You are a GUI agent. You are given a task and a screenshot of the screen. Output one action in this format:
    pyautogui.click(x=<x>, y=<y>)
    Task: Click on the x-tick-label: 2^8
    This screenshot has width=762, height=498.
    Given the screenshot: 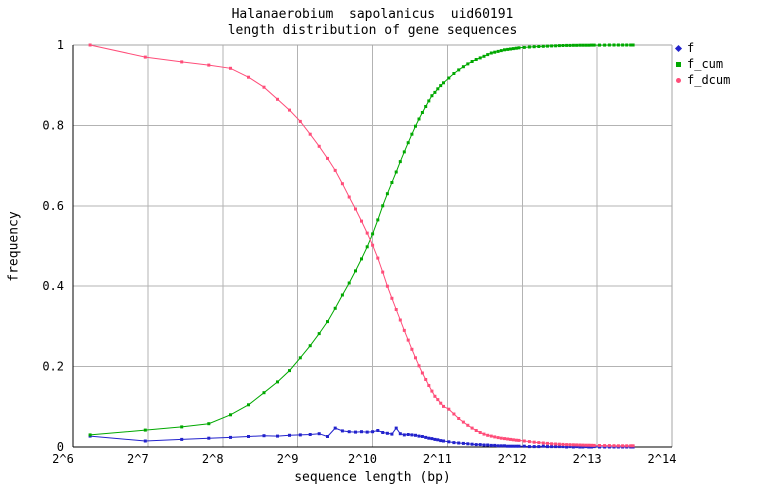 What is the action you would take?
    pyautogui.click(x=213, y=459)
    